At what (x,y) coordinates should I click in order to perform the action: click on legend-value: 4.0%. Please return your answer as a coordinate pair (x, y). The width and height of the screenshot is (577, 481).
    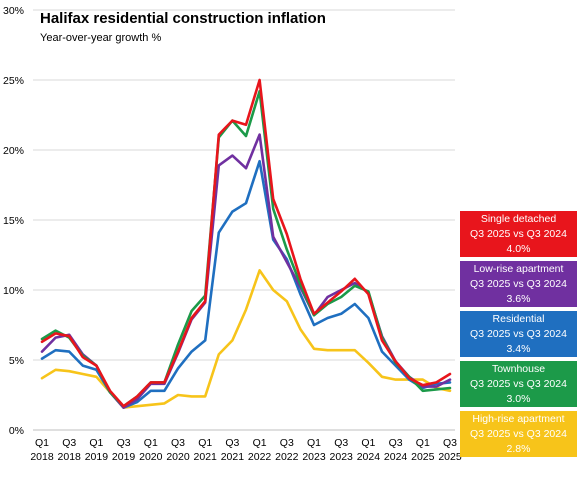
    Looking at the image, I should click on (518, 249).